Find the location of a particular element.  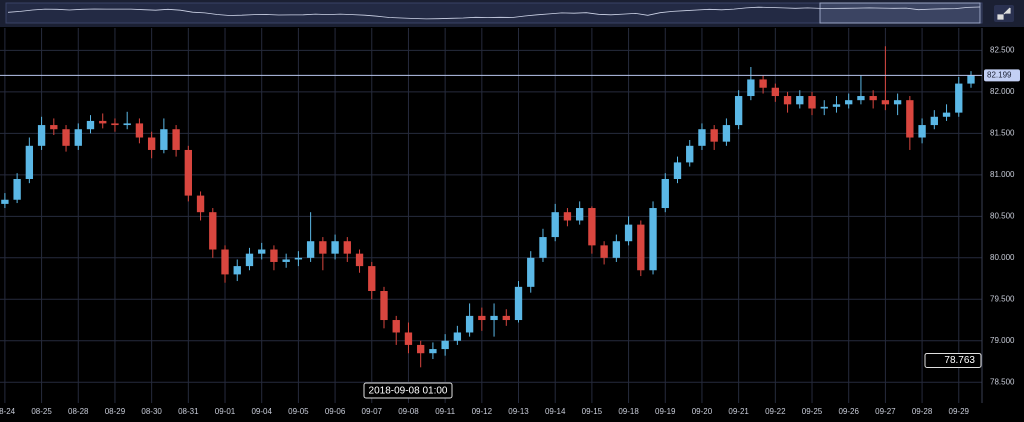

navigator is located at coordinates (494, 13).